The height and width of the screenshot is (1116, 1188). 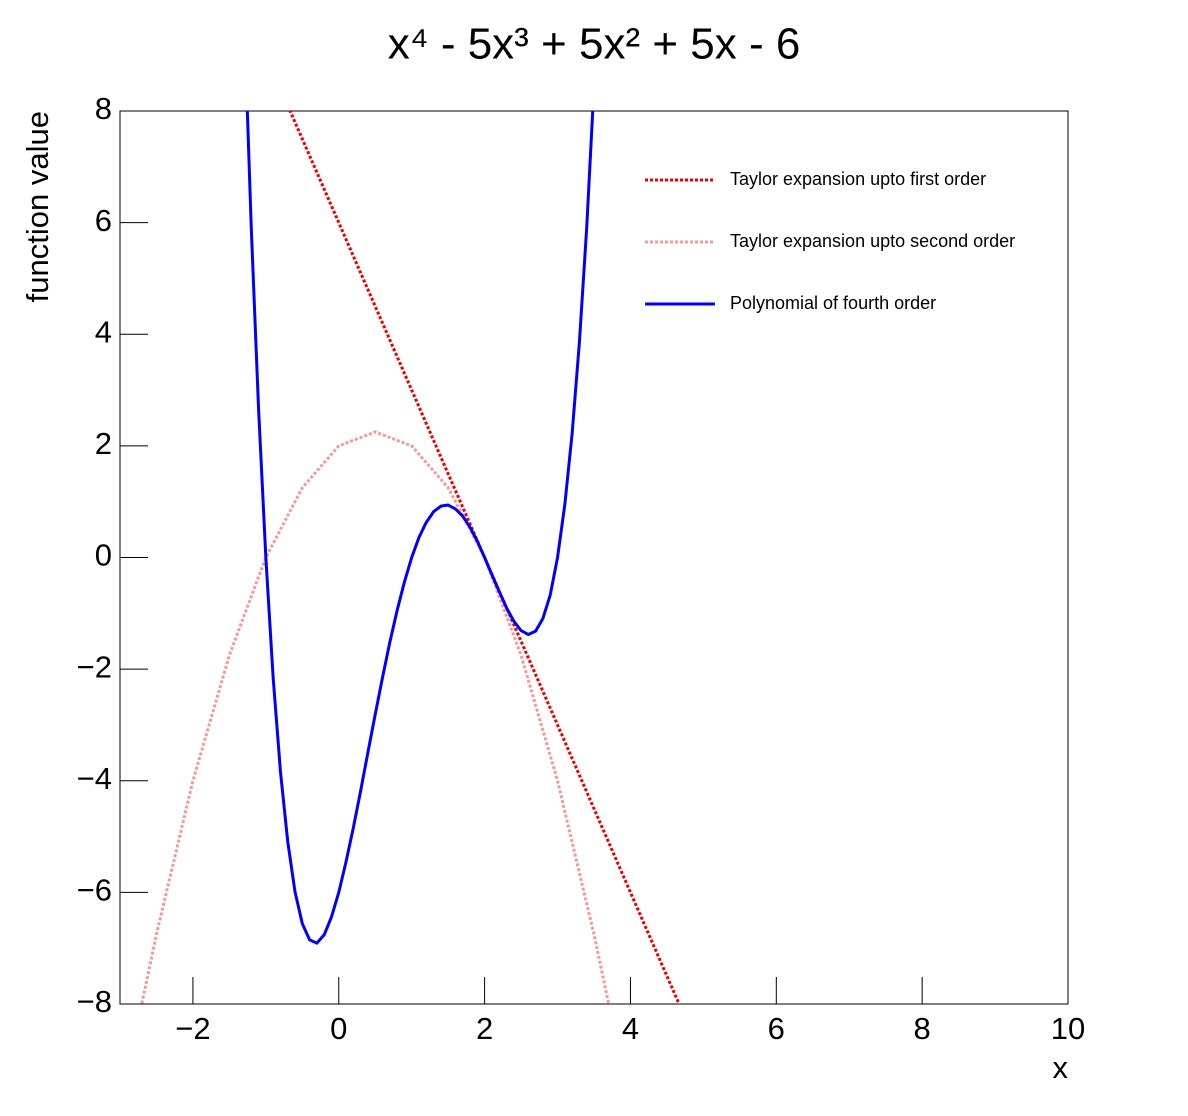 I want to click on x-tick-label: −2, so click(x=192, y=1028).